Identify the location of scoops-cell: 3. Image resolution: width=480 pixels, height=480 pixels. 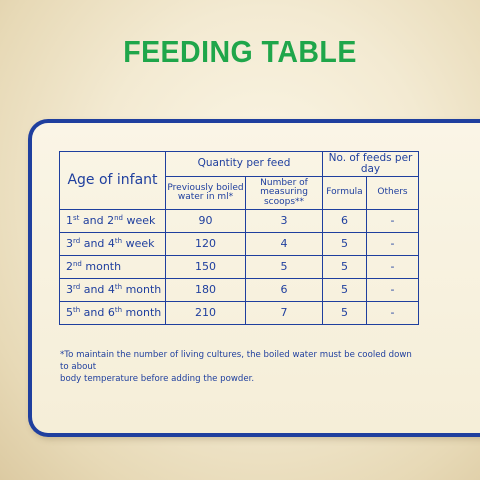
(284, 221).